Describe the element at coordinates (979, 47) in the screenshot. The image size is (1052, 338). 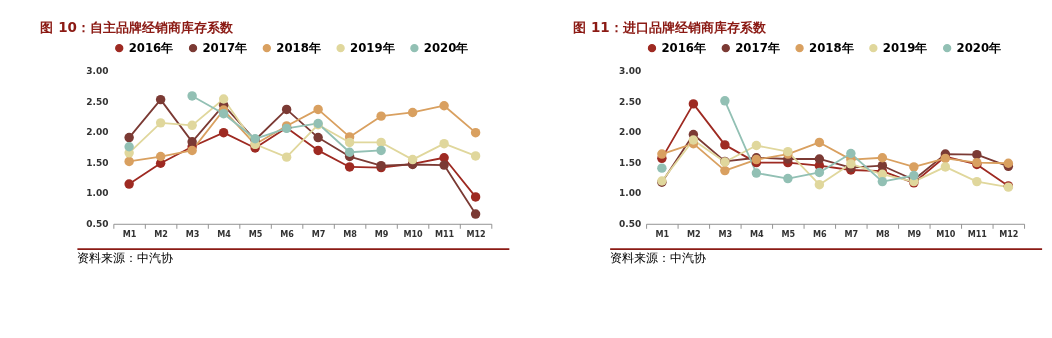
I see `legend-label: 2020年` at that location.